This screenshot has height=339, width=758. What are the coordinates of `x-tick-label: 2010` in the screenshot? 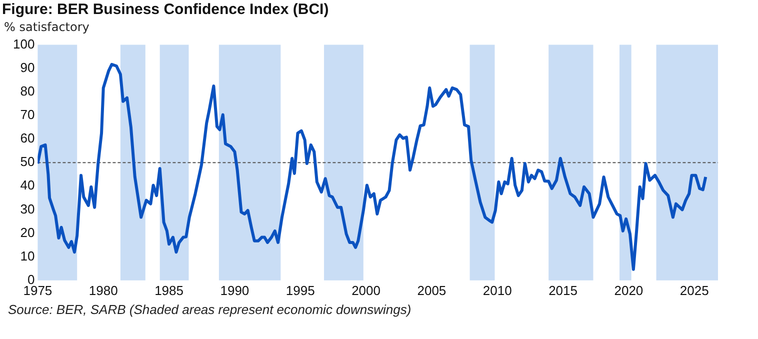 It's located at (497, 290).